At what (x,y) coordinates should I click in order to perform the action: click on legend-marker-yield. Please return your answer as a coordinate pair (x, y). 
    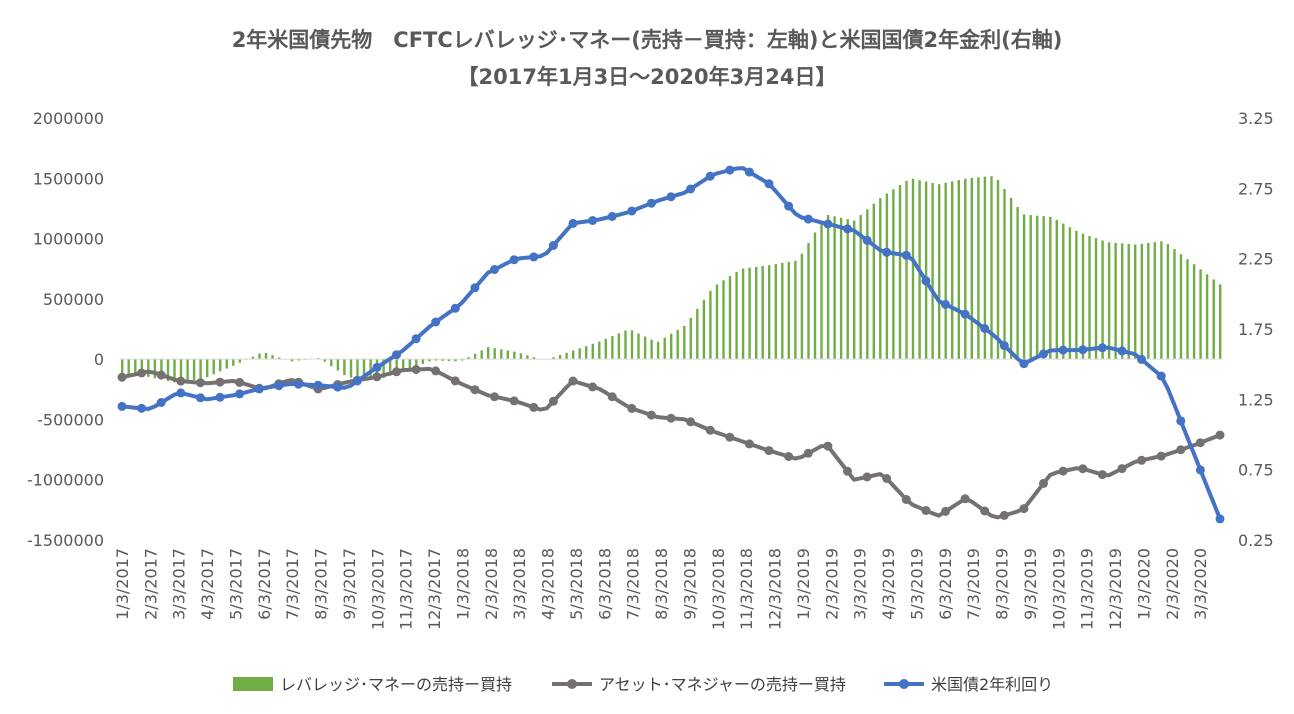
    Looking at the image, I should click on (904, 684).